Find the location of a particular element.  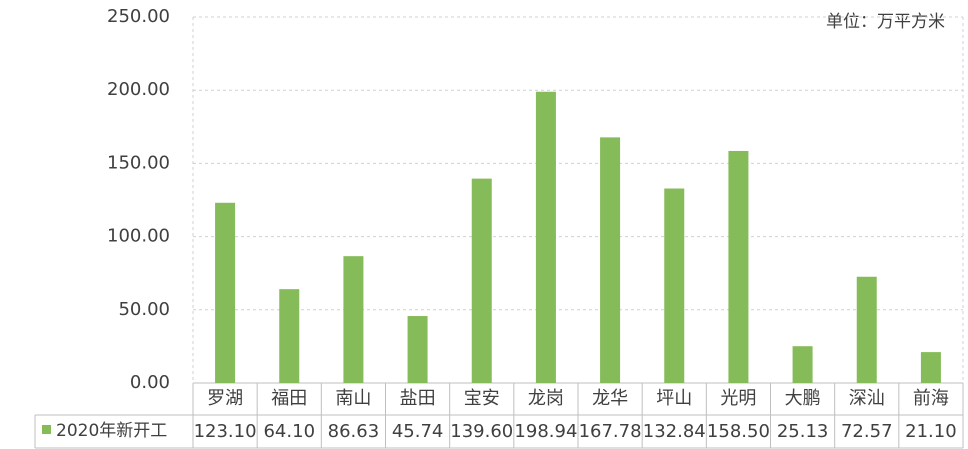

x-tick-label: 大鹏 is located at coordinates (803, 398).